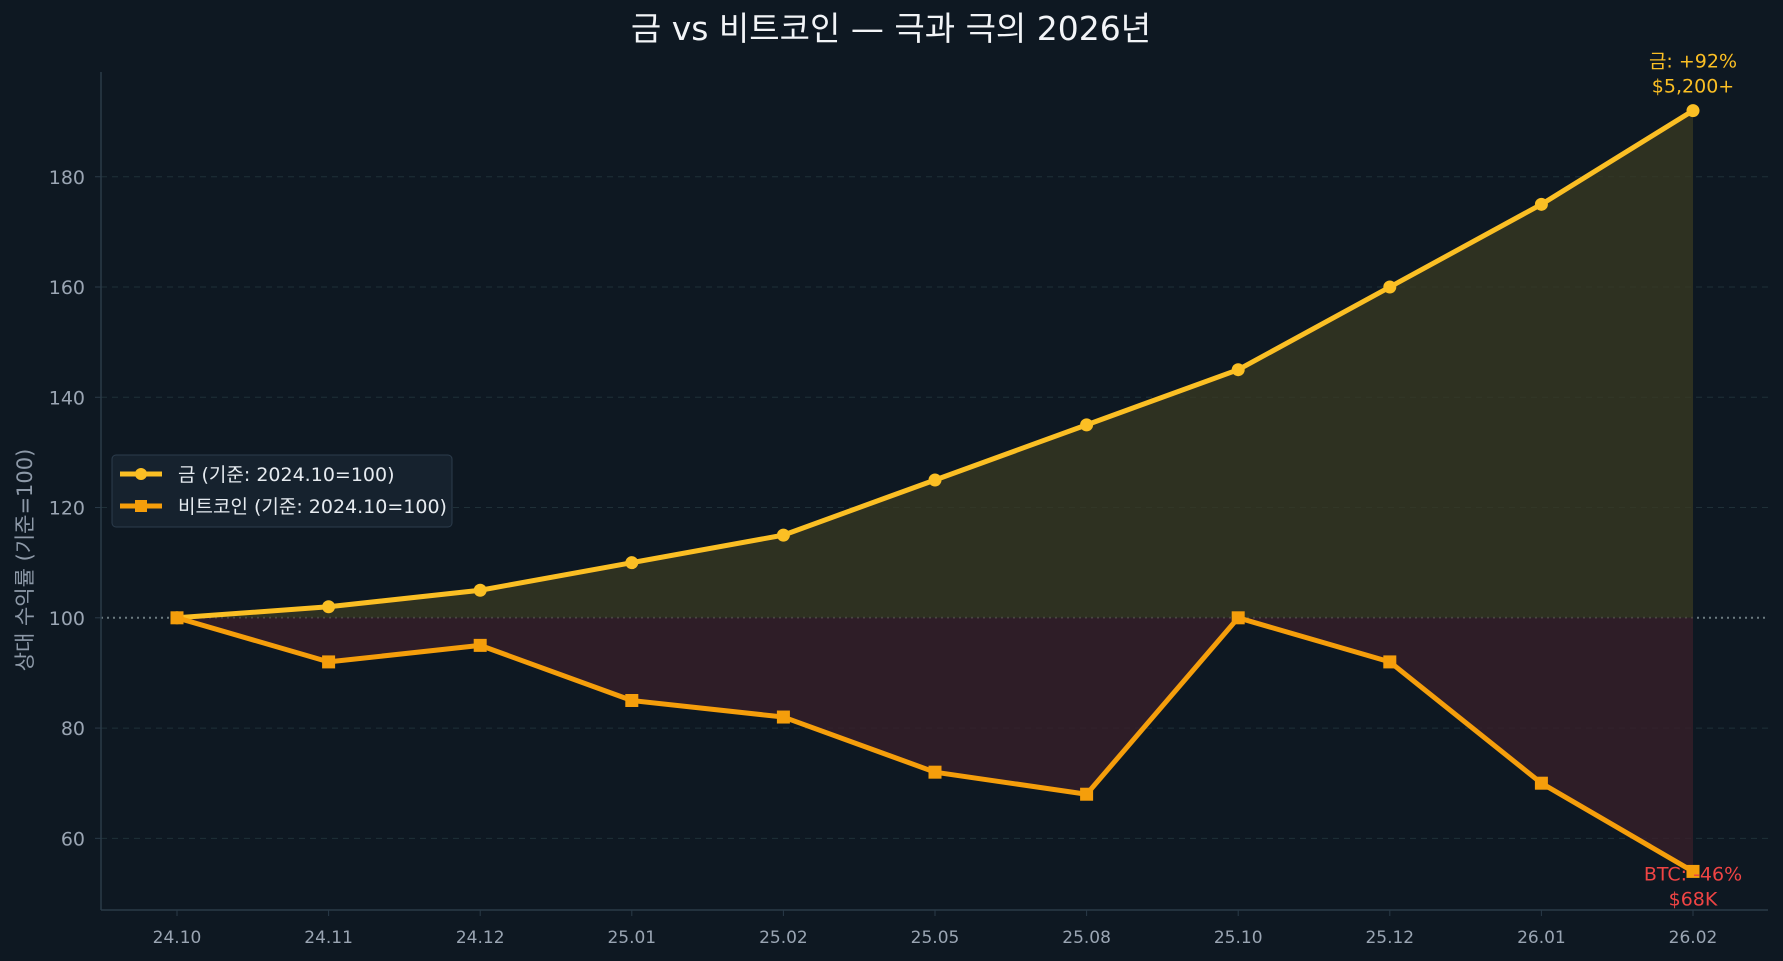 The height and width of the screenshot is (961, 1783). What do you see at coordinates (67, 509) in the screenshot?
I see `y-tick-label: 120` at bounding box center [67, 509].